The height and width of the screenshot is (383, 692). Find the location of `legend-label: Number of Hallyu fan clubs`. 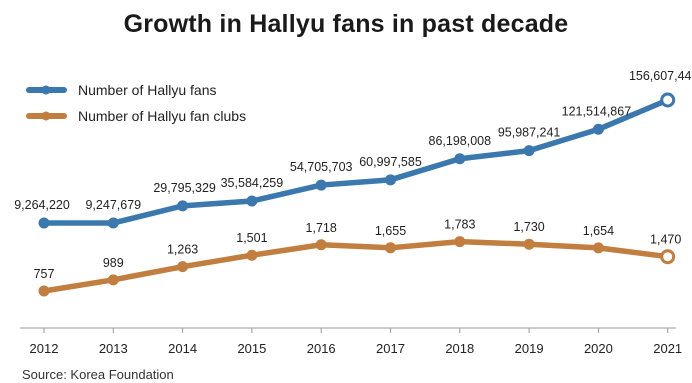

legend-label: Number of Hallyu fan clubs is located at coordinates (162, 116).